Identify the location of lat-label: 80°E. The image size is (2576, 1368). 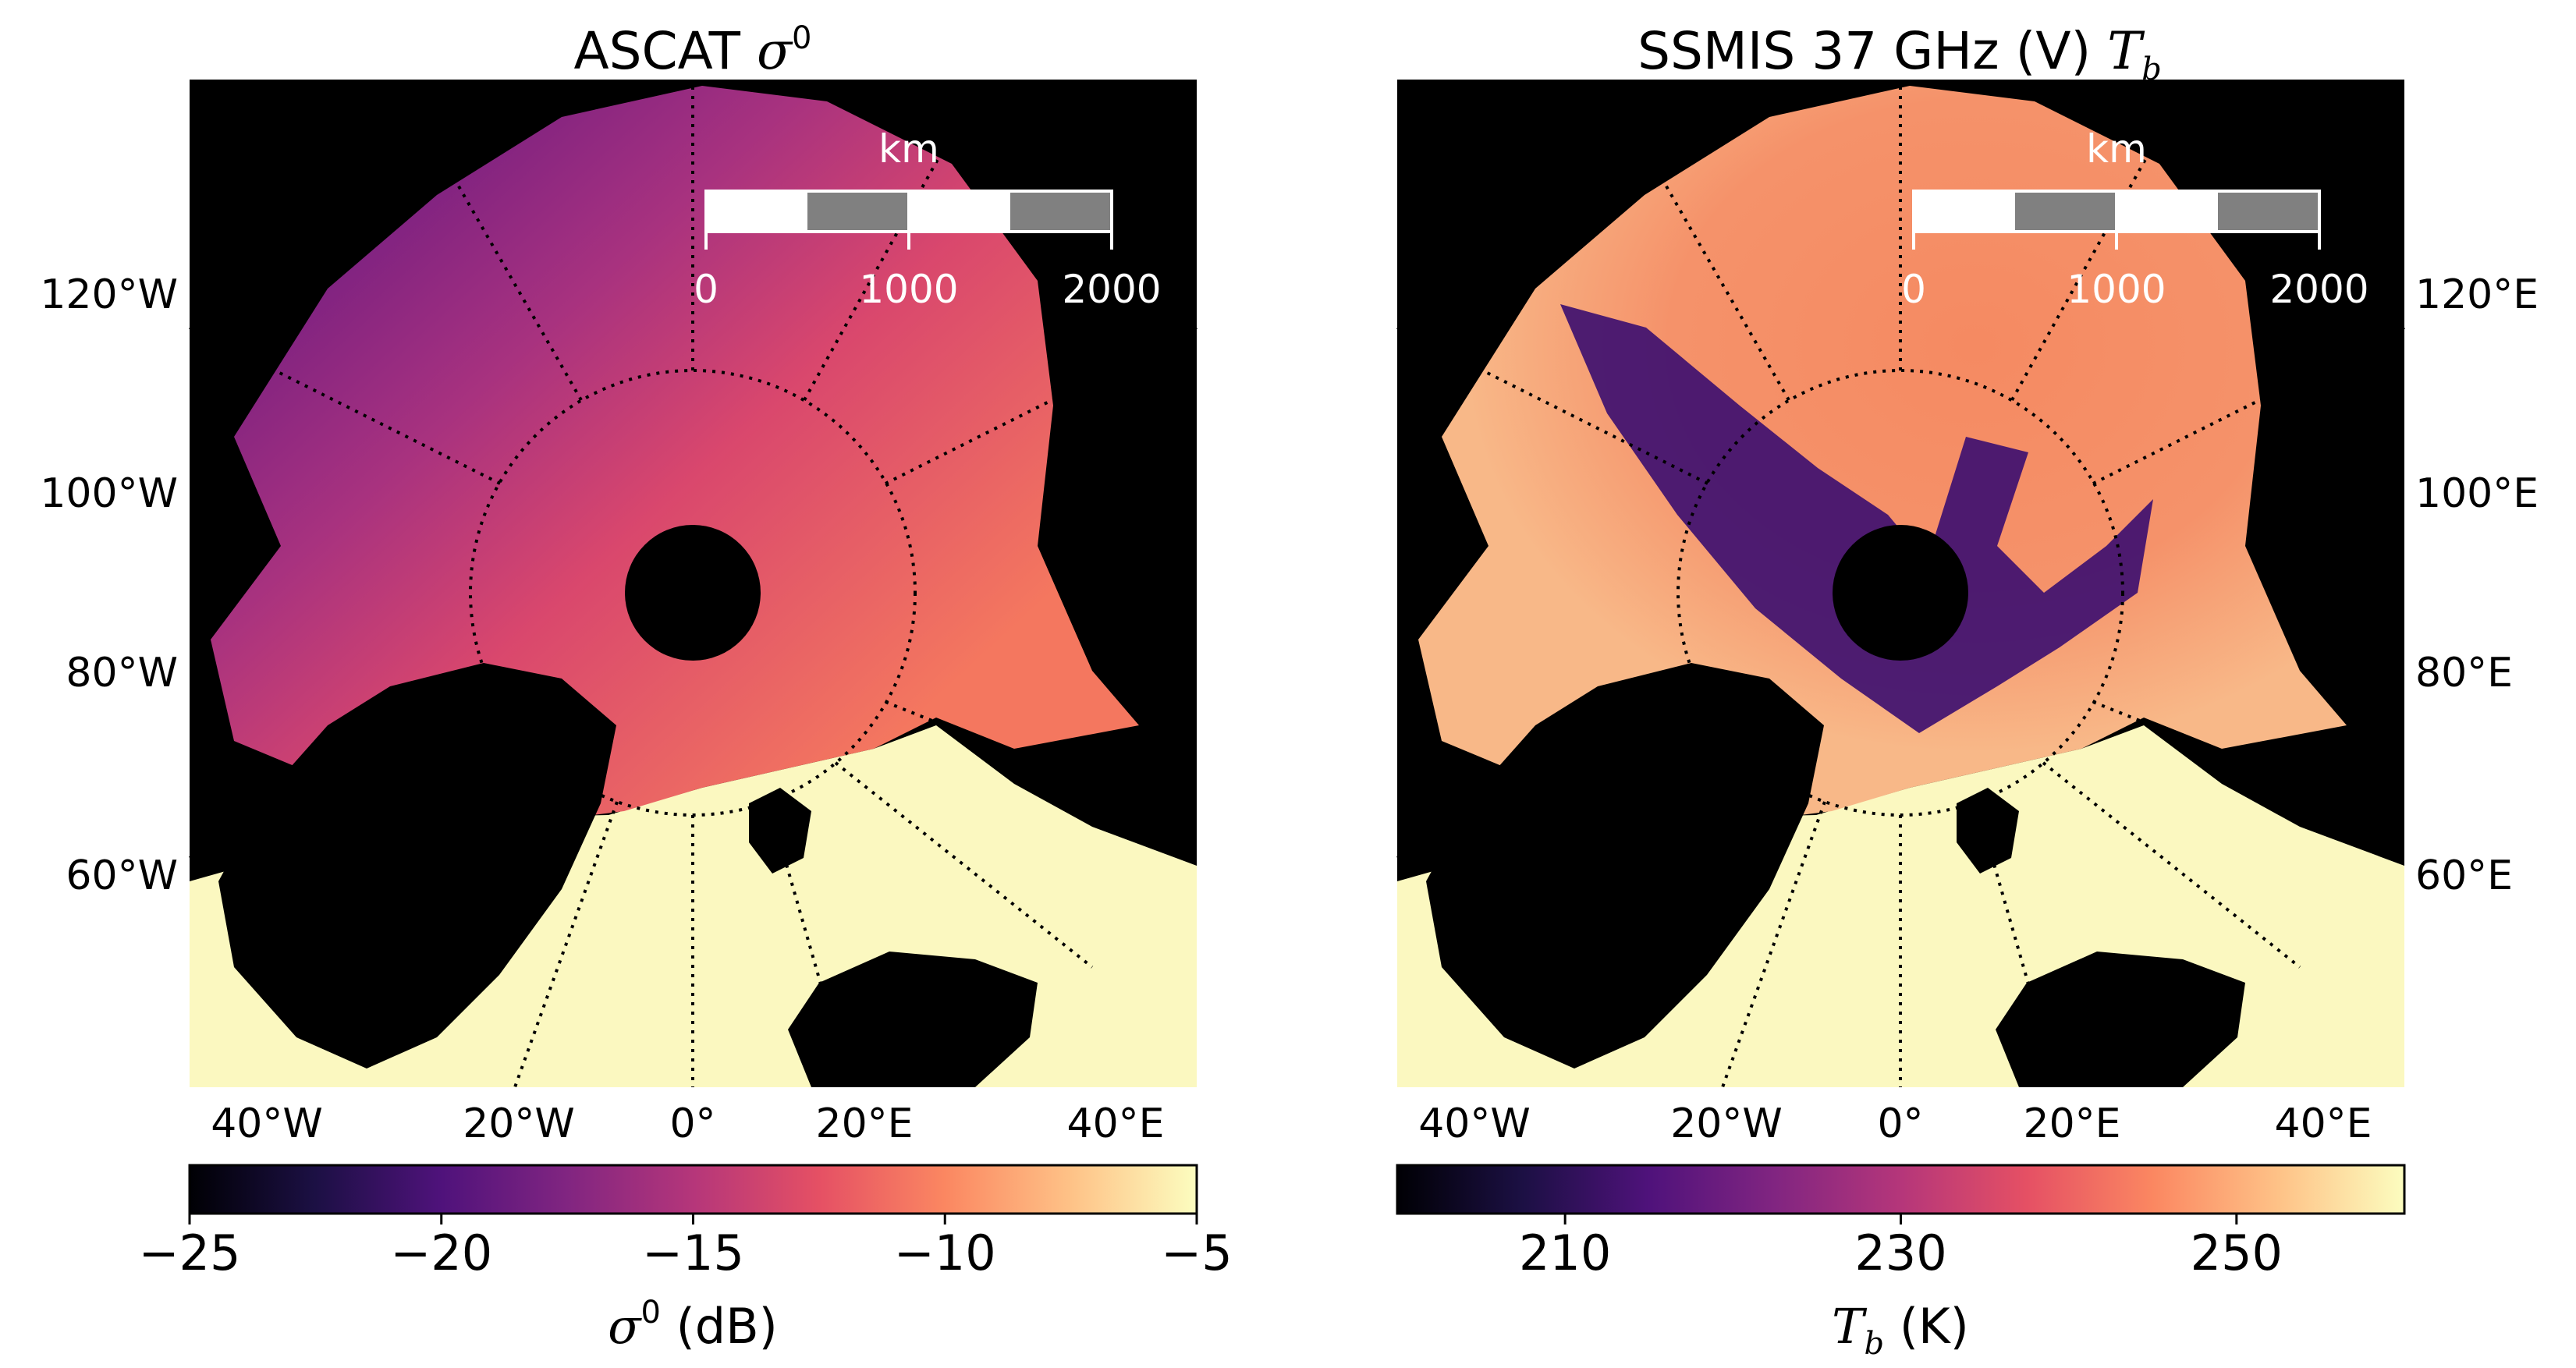
(2464, 673).